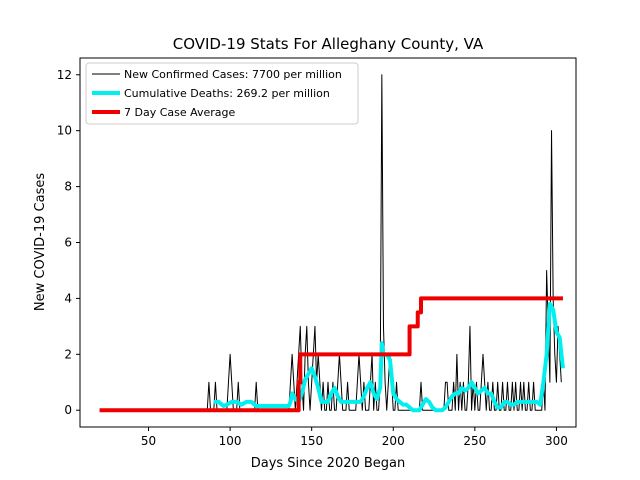 The height and width of the screenshot is (480, 640). What do you see at coordinates (68, 187) in the screenshot?
I see `y-tick-label: 8` at bounding box center [68, 187].